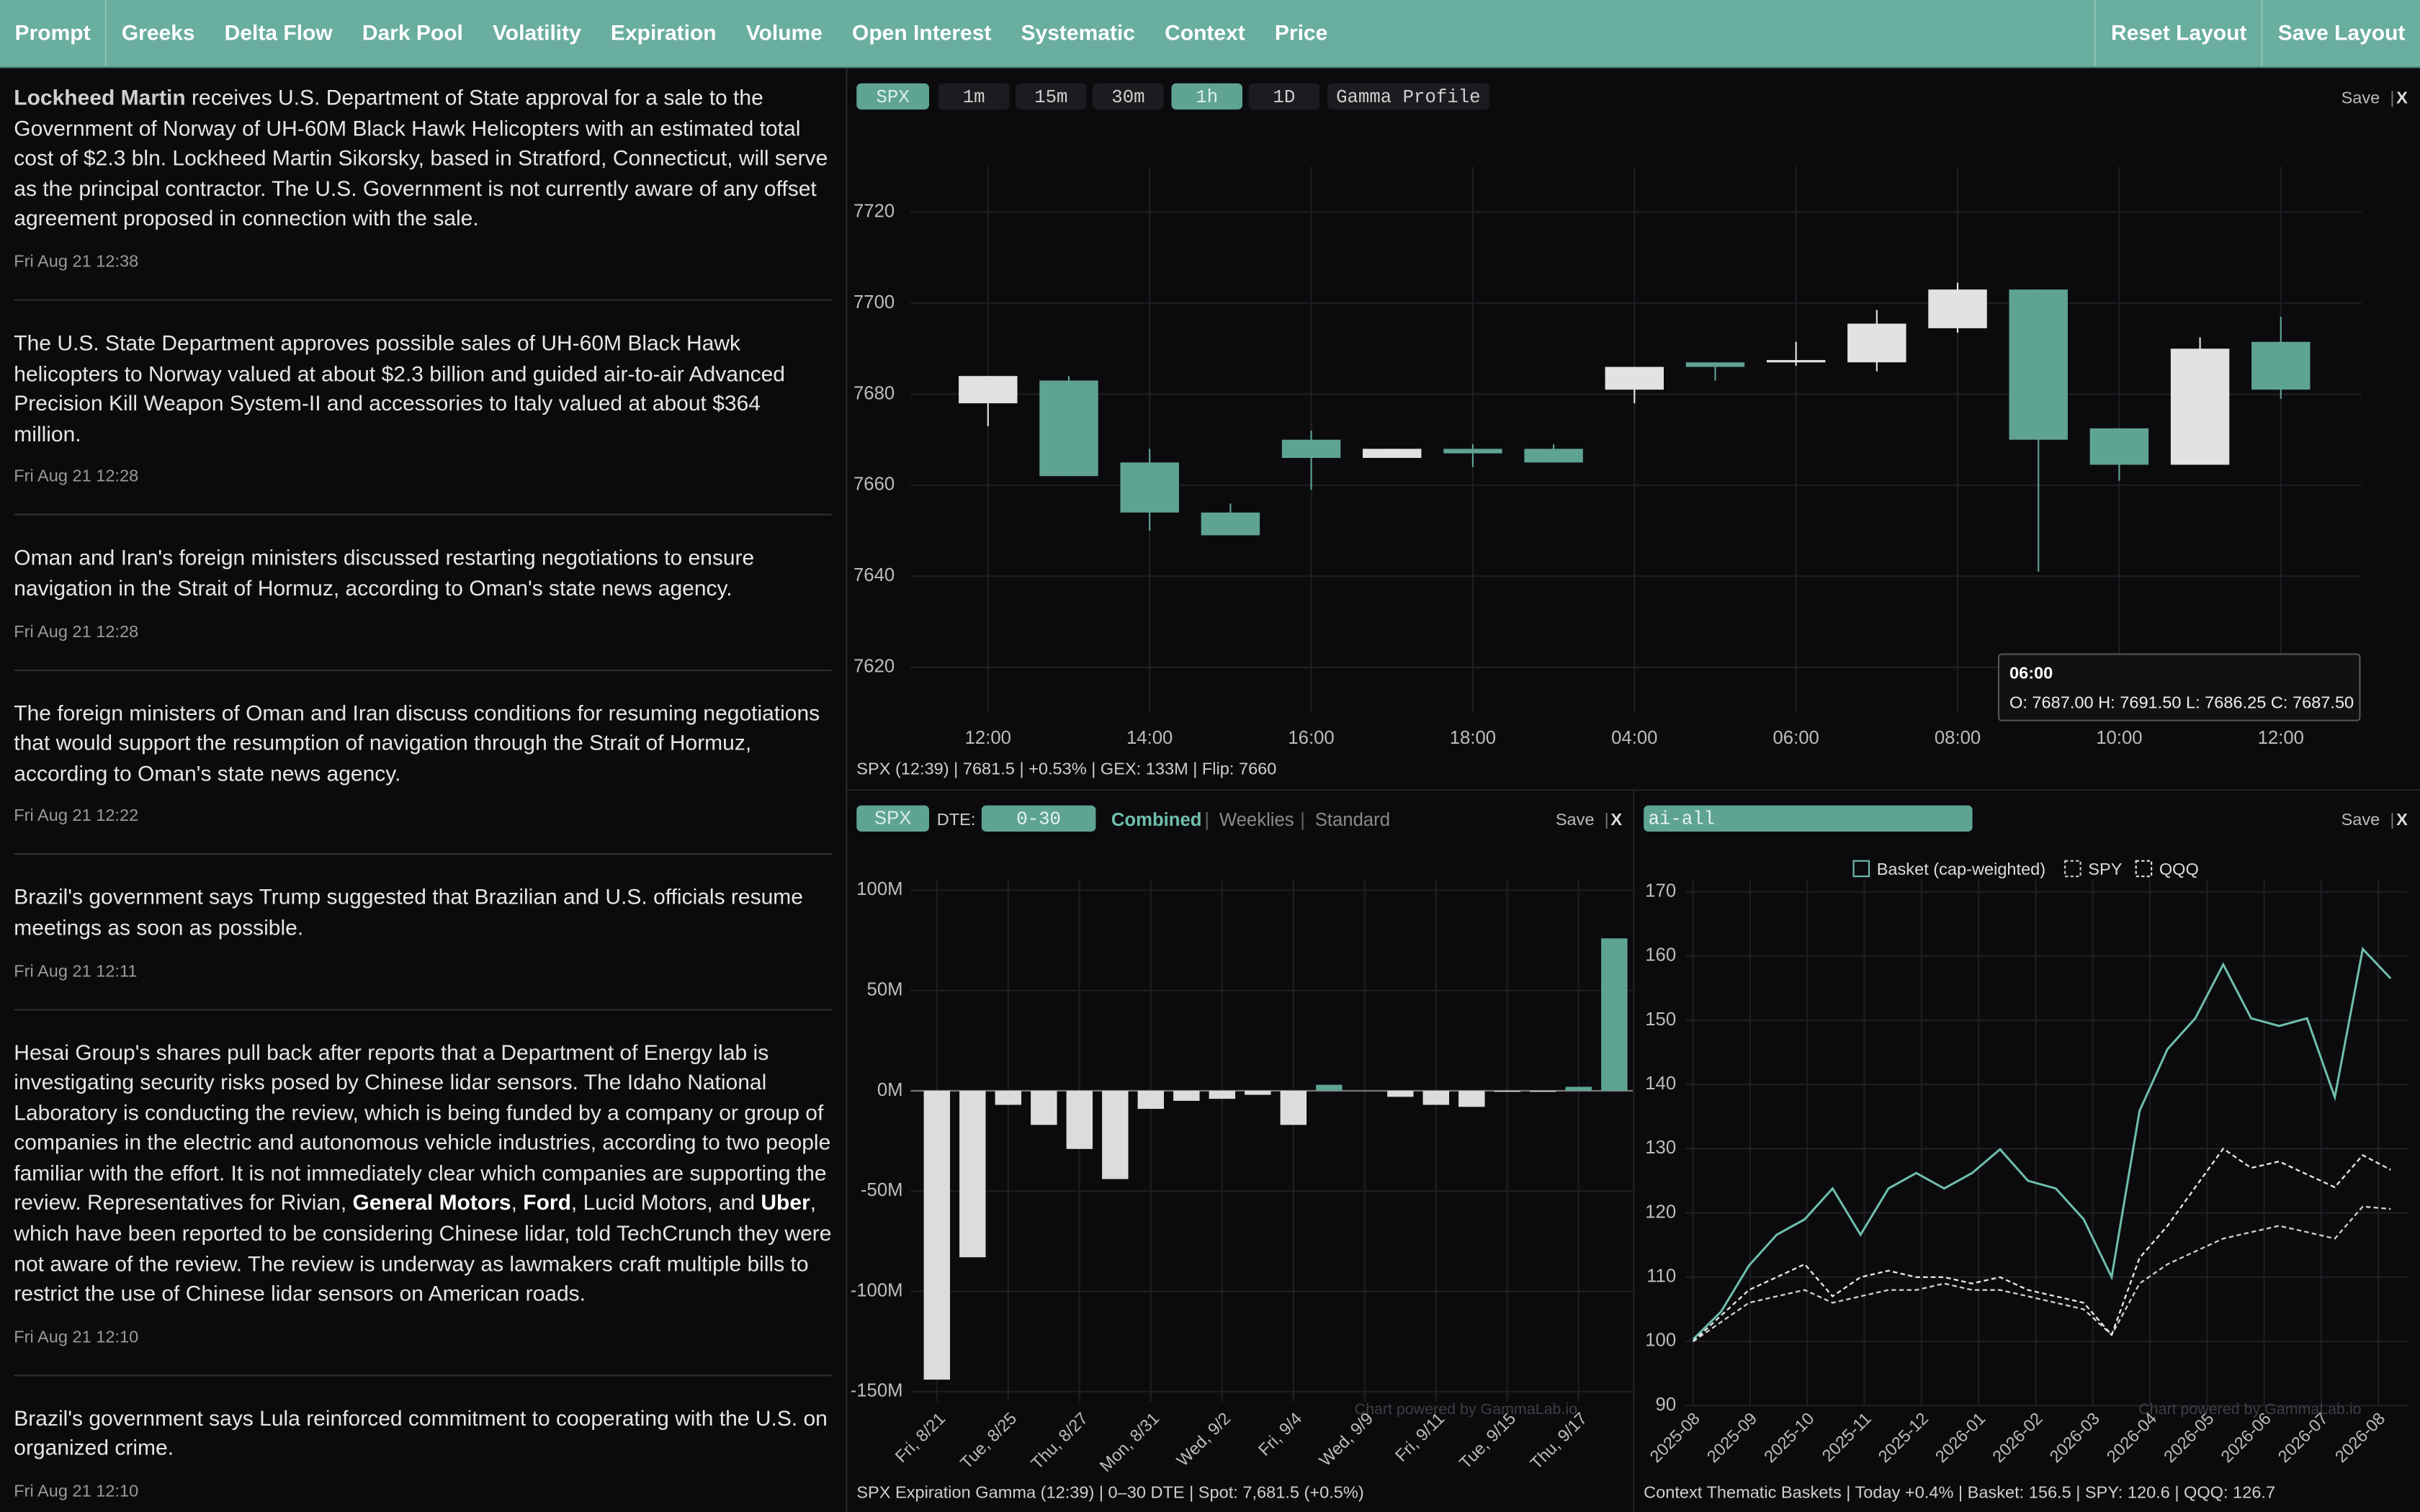  Describe the element at coordinates (1961, 869) in the screenshot. I see `legend-label: Basket (cap-weighted)` at that location.